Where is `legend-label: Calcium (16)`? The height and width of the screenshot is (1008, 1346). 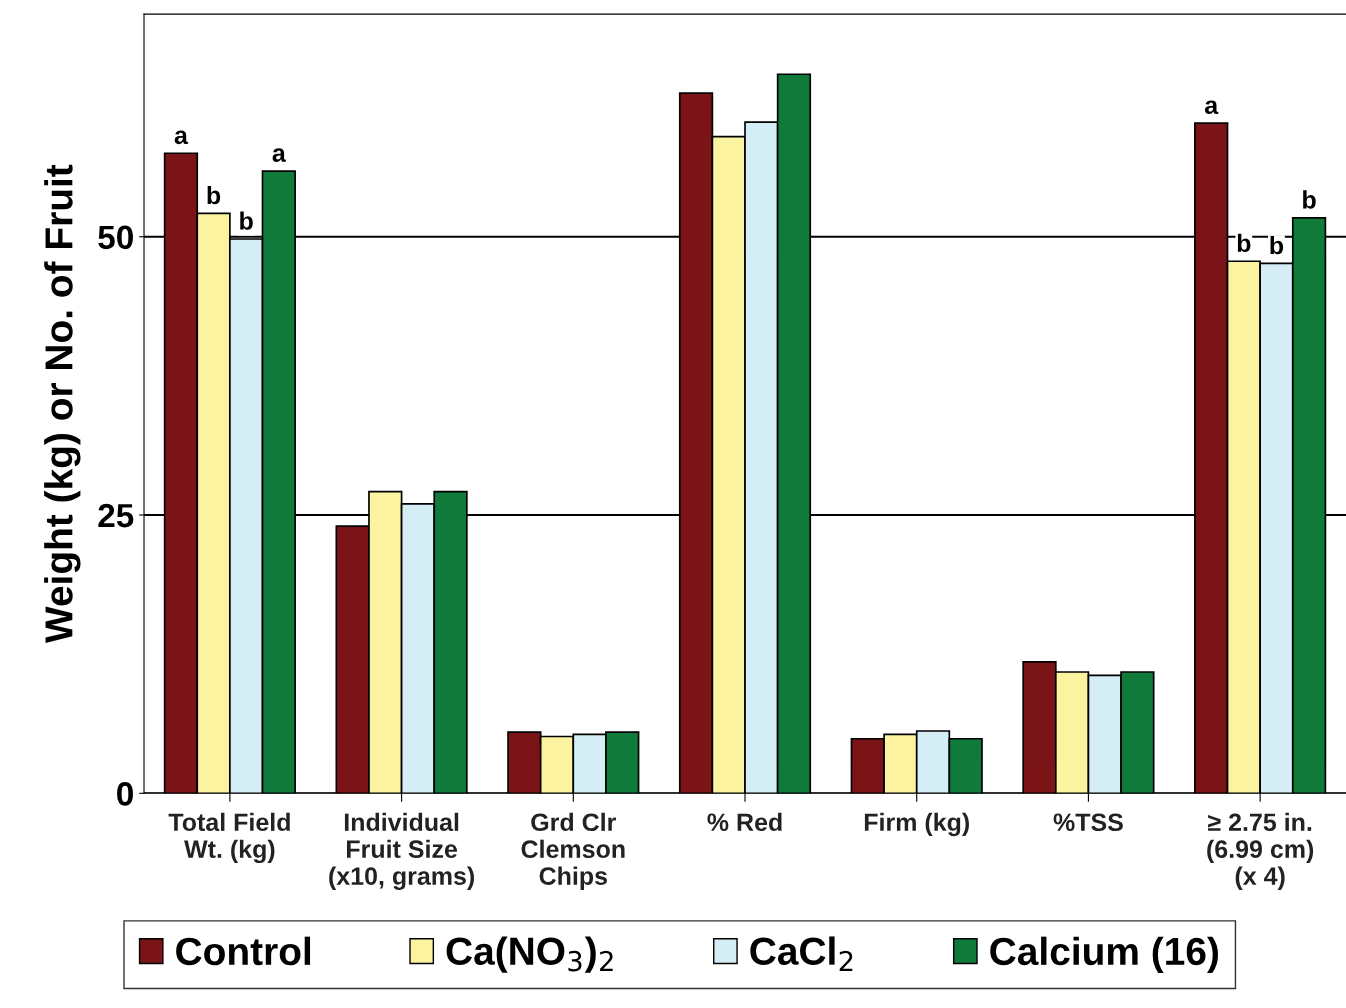
legend-label: Calcium (16) is located at coordinates (1104, 954).